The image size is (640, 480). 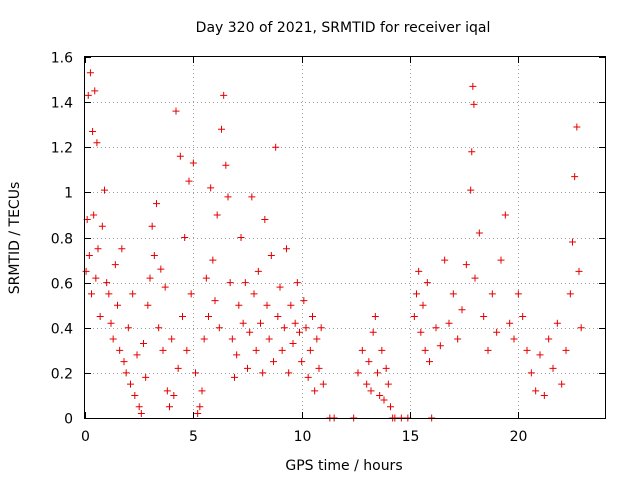 I want to click on y-axis-label: SRMTID / TECUs, so click(x=15, y=238).